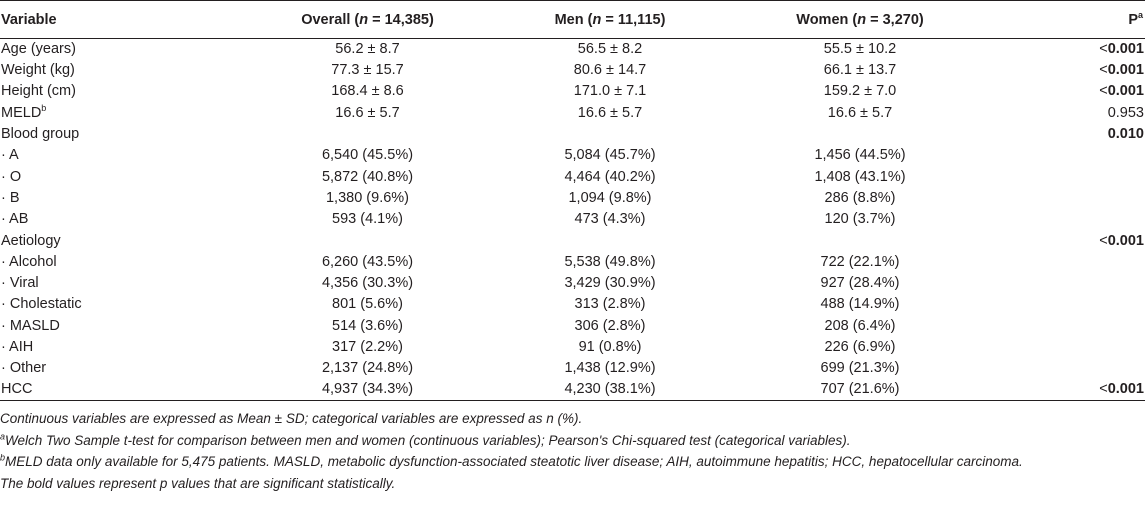 The width and height of the screenshot is (1145, 508). What do you see at coordinates (367, 155) in the screenshot?
I see `cell-overall: 6,540 (45.5%)` at bounding box center [367, 155].